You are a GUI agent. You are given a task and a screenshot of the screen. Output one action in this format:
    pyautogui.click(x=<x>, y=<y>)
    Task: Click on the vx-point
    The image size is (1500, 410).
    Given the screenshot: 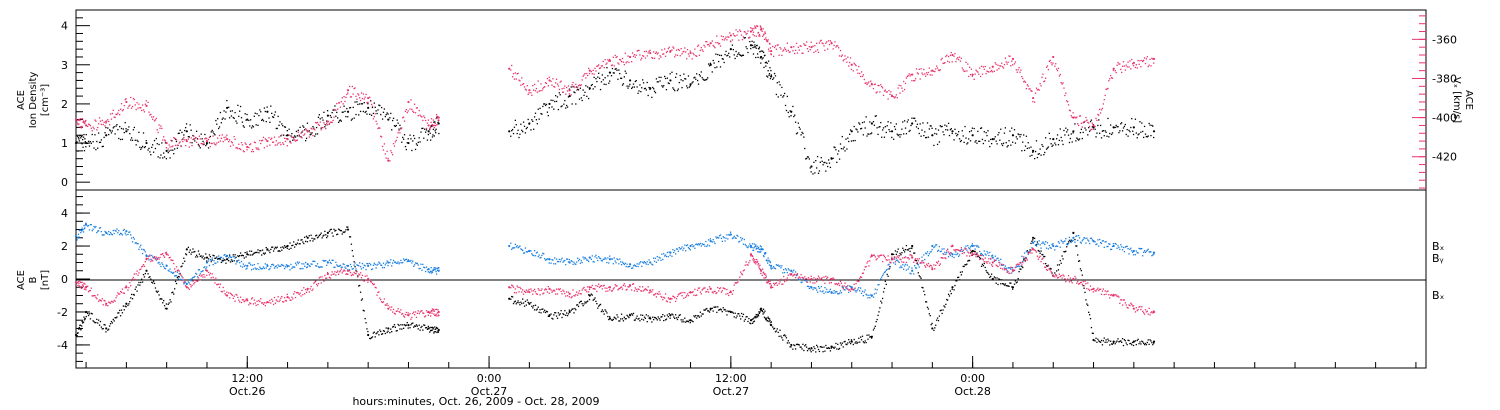 What is the action you would take?
    pyautogui.click(x=408, y=102)
    